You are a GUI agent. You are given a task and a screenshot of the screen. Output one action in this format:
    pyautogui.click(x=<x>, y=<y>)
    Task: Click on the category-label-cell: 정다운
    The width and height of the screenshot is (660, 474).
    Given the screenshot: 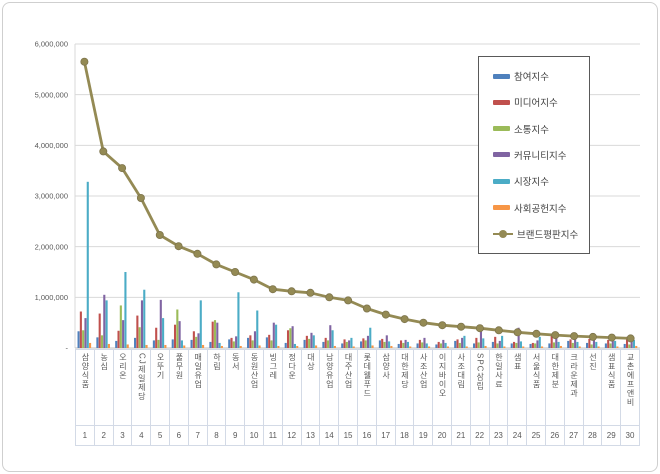 What is the action you would take?
    pyautogui.click(x=291, y=387)
    